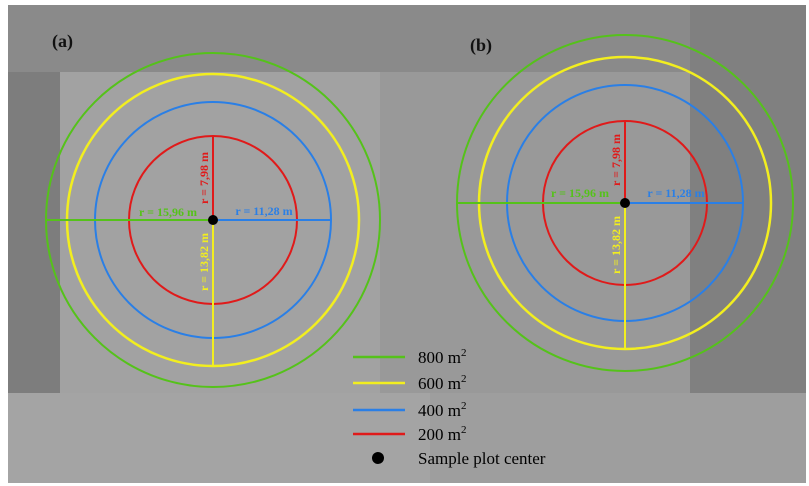 Image resolution: width=809 pixels, height=486 pixels. Describe the element at coordinates (62, 41) in the screenshot. I see `panel-label: (a)` at that location.